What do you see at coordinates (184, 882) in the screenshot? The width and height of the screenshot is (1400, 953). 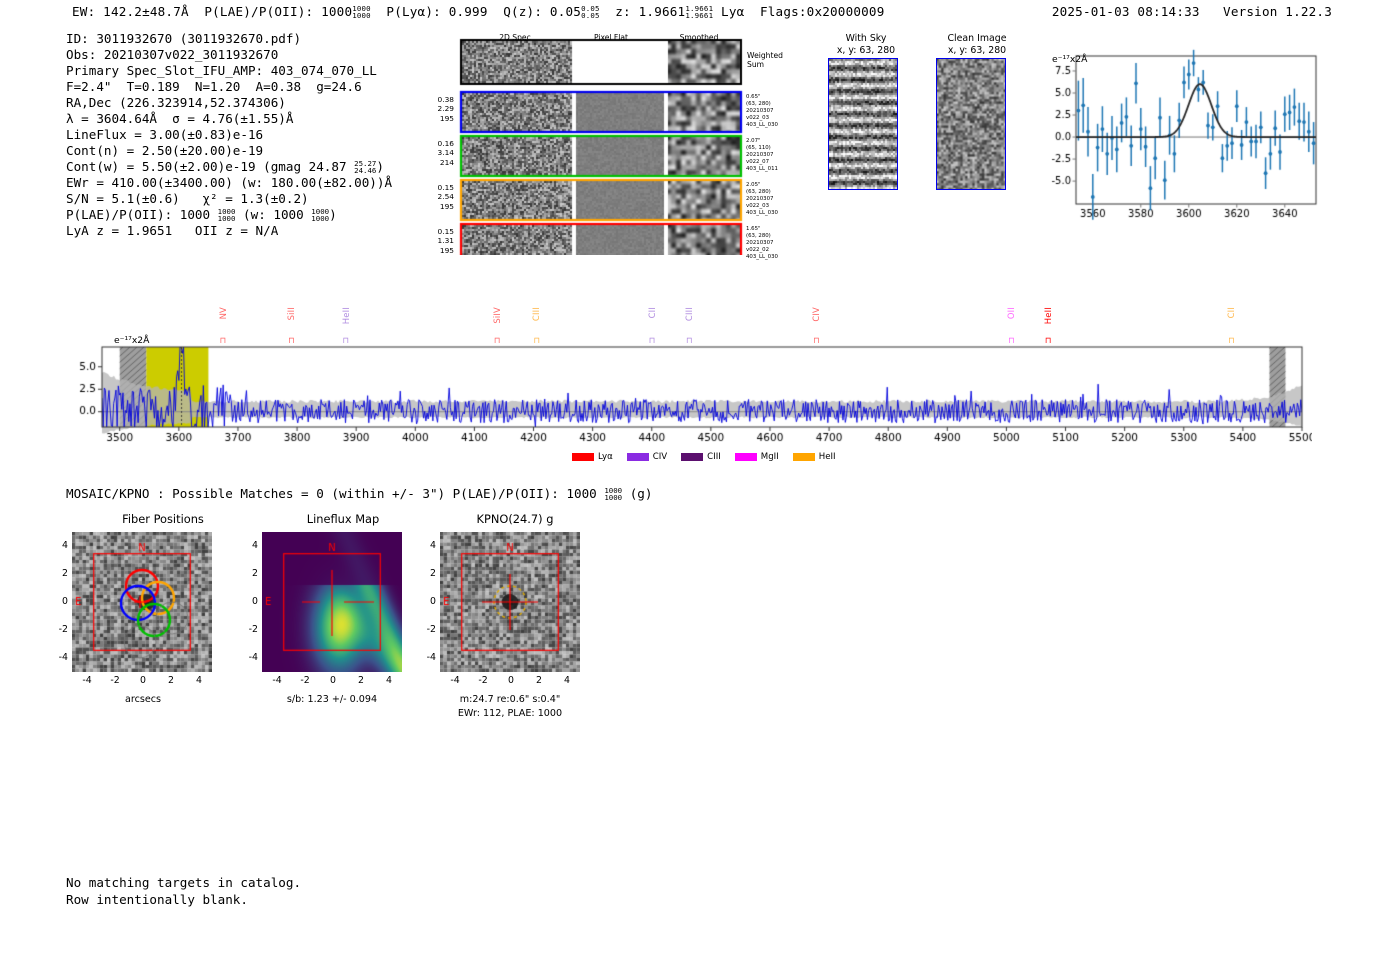 I see `footer-line-1: No matching targets in catalog.` at bounding box center [184, 882].